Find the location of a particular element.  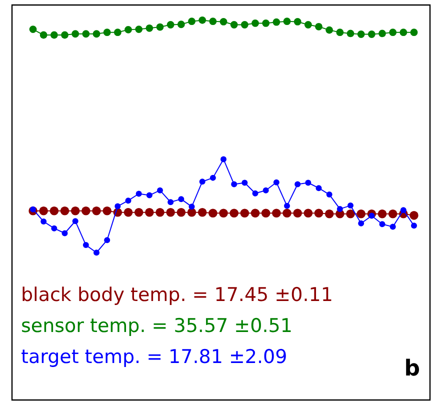

text: target temp. = 17.81 ±2.09 is located at coordinates (154, 357).